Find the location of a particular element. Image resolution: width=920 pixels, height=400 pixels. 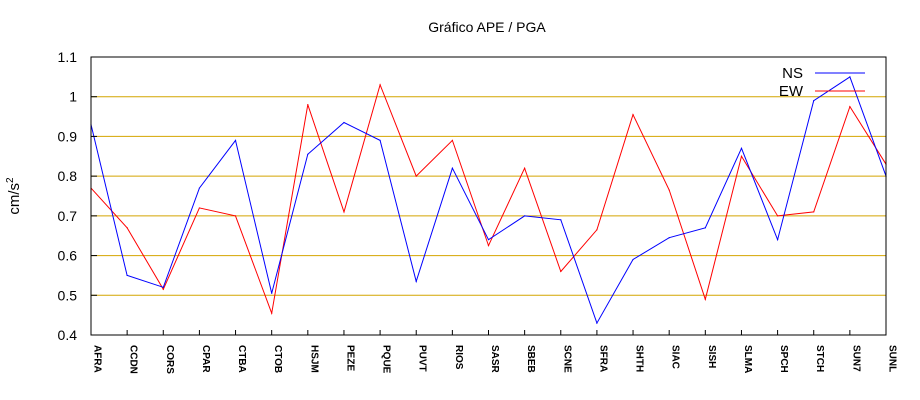

chart-title: Gráfico APE / PGA is located at coordinates (487, 27).